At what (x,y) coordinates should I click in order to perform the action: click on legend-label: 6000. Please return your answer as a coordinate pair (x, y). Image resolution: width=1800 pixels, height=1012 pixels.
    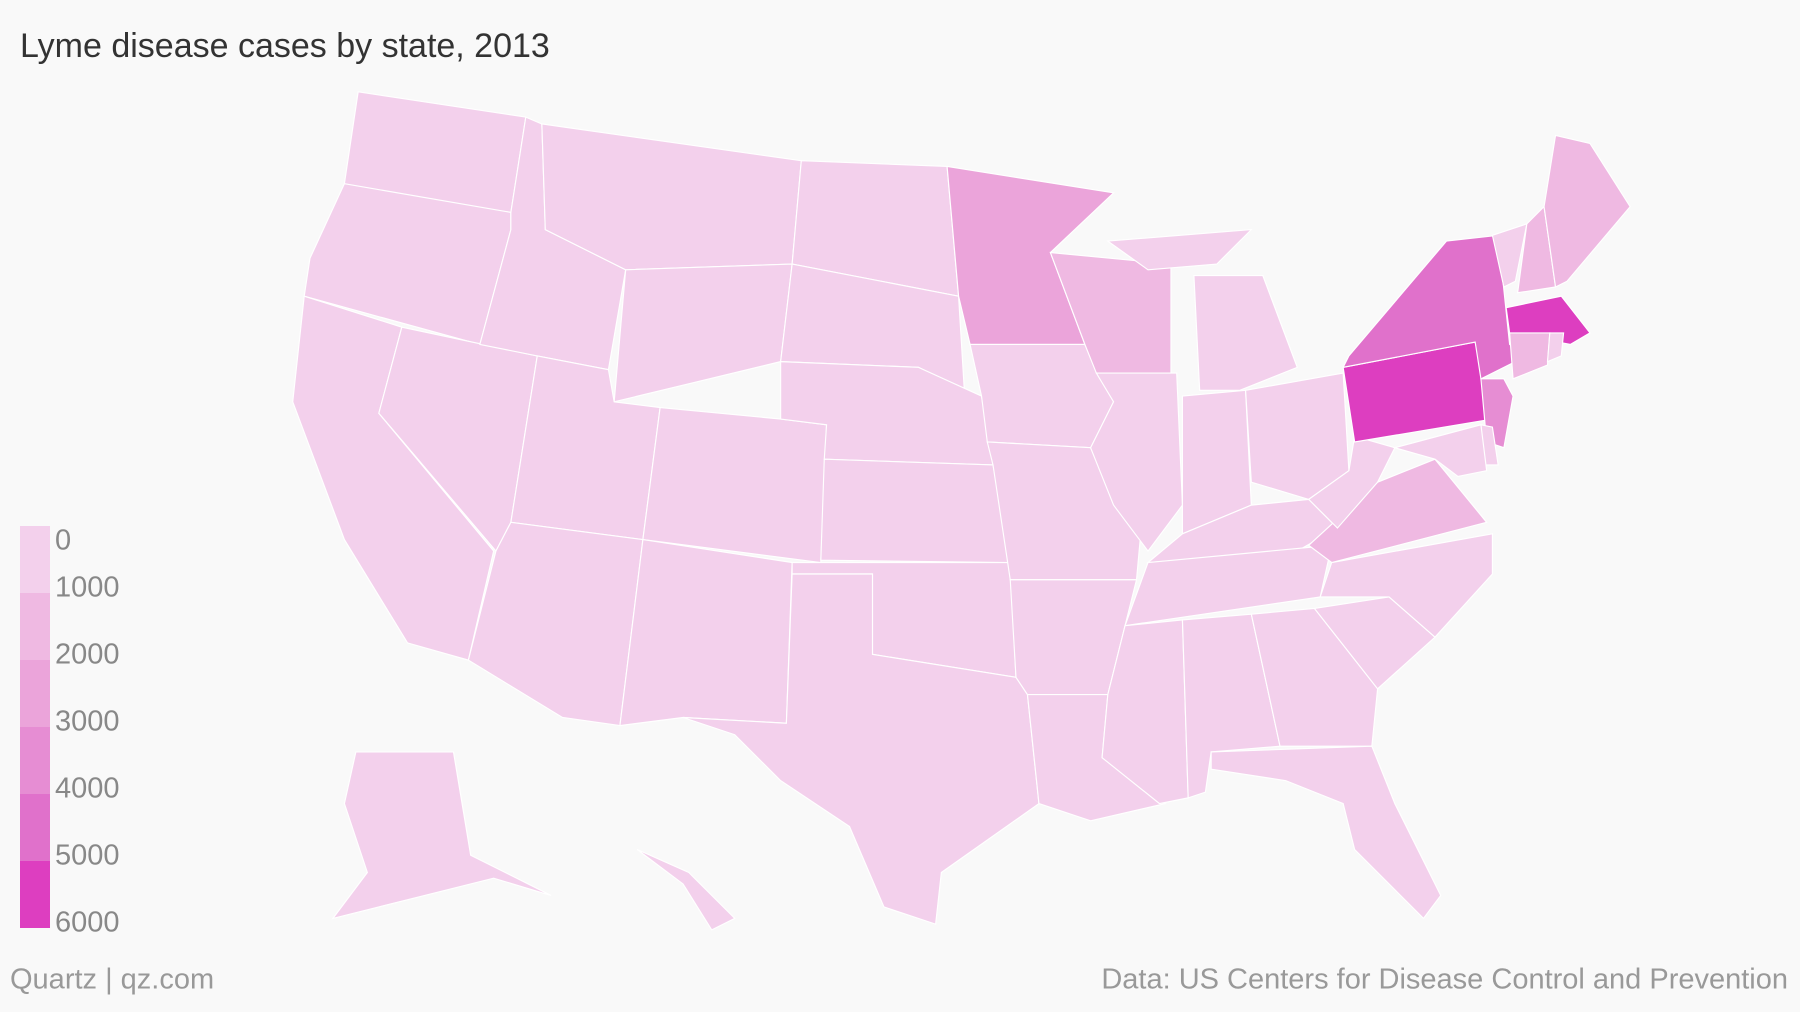
    Looking at the image, I should click on (87, 923).